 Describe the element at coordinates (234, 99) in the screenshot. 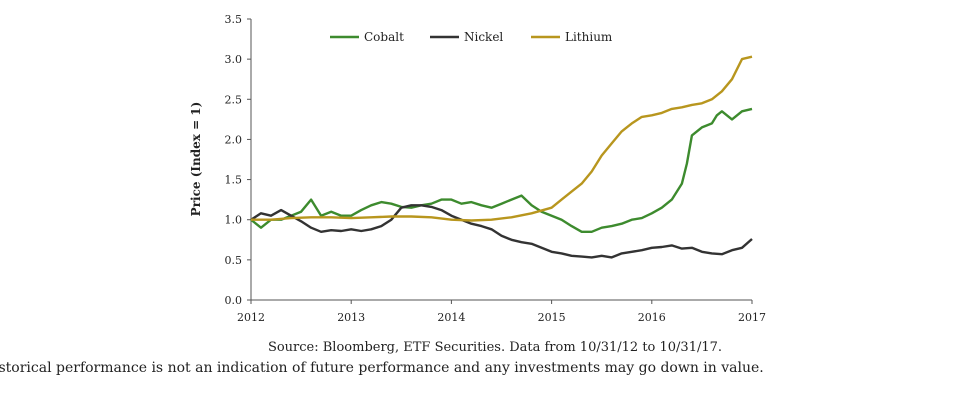

I see `y-tick-label: 2.5` at that location.